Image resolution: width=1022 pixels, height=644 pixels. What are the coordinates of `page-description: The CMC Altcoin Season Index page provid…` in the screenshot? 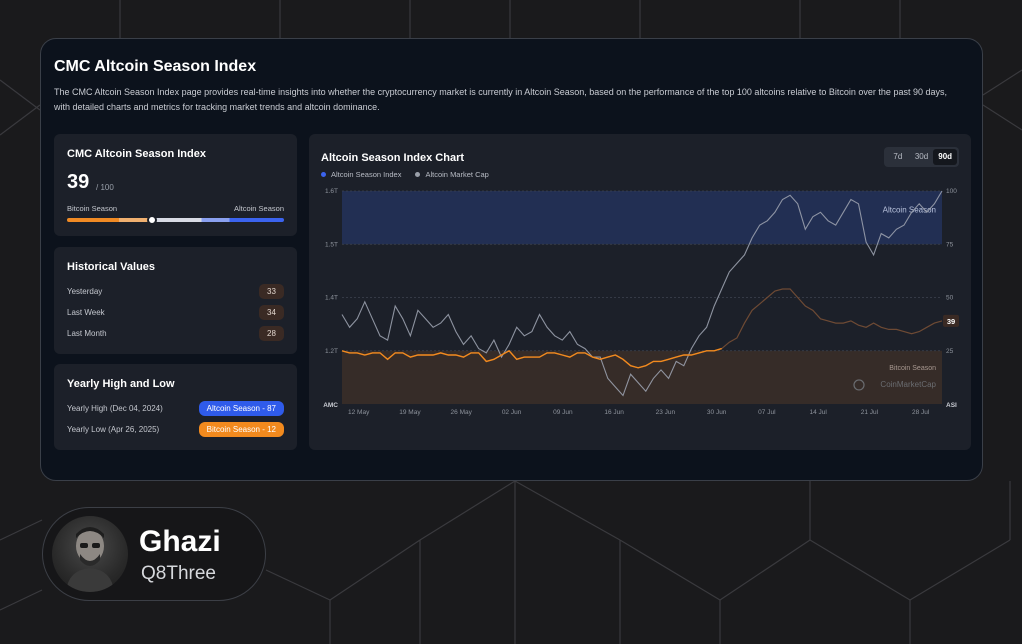 It's located at (500, 99).